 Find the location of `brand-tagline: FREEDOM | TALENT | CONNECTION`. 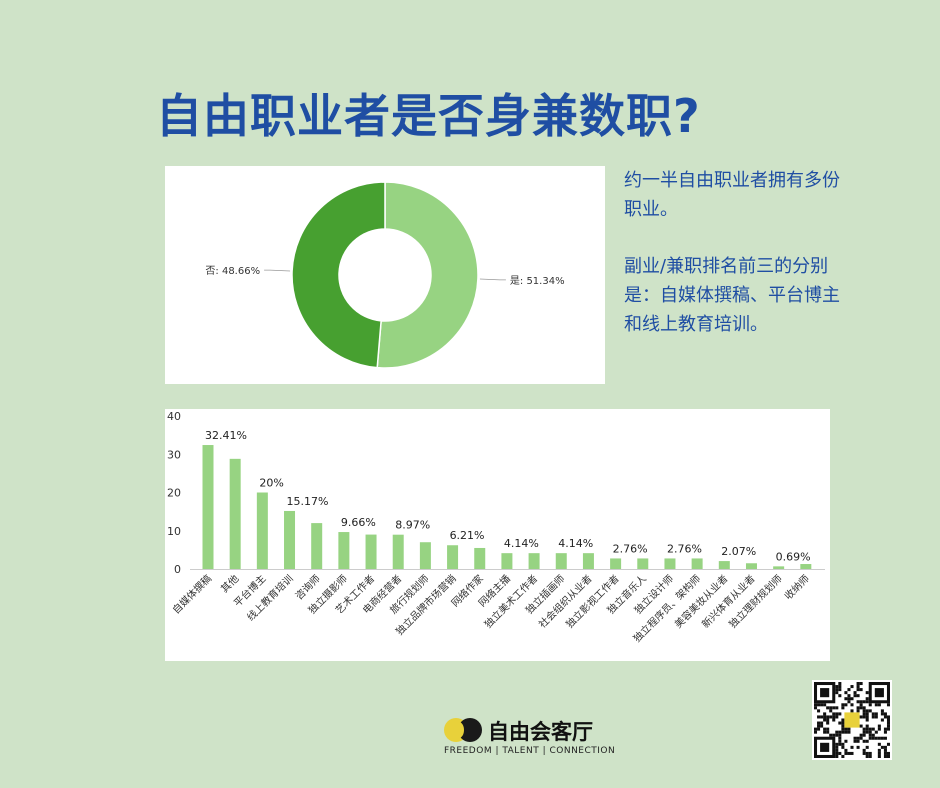

brand-tagline: FREEDOM | TALENT | CONNECTION is located at coordinates (530, 751).